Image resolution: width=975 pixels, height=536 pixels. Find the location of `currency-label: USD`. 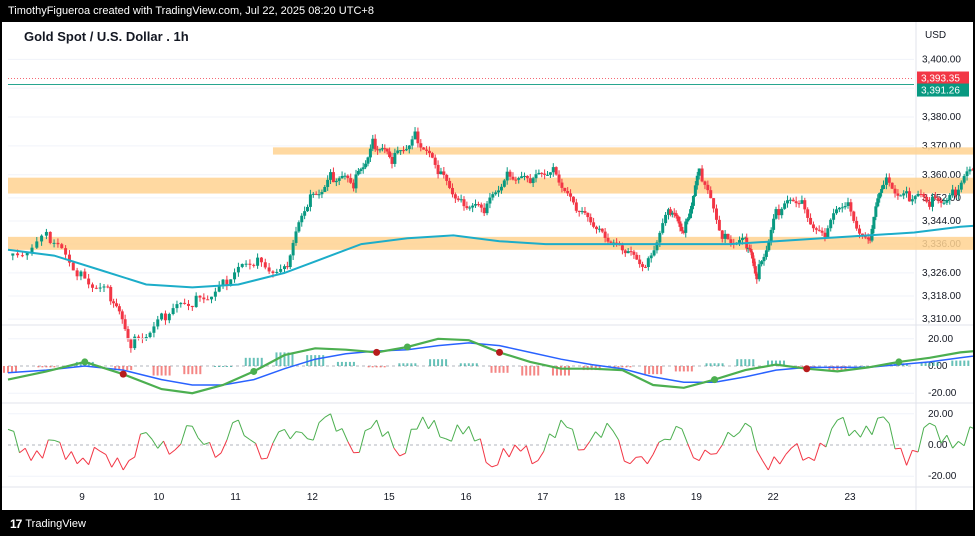

currency-label: USD is located at coordinates (936, 35).